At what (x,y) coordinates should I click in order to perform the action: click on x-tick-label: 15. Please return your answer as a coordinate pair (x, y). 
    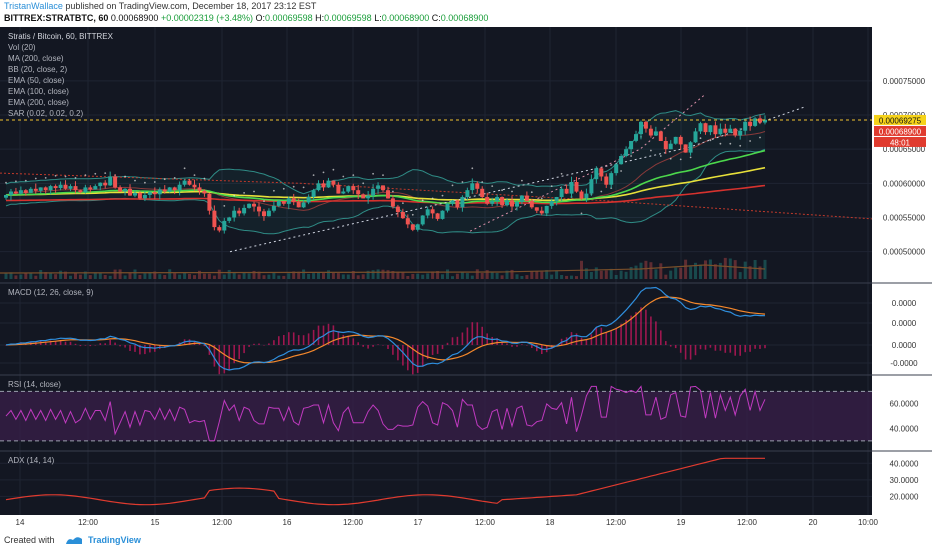
    Looking at the image, I should click on (155, 522).